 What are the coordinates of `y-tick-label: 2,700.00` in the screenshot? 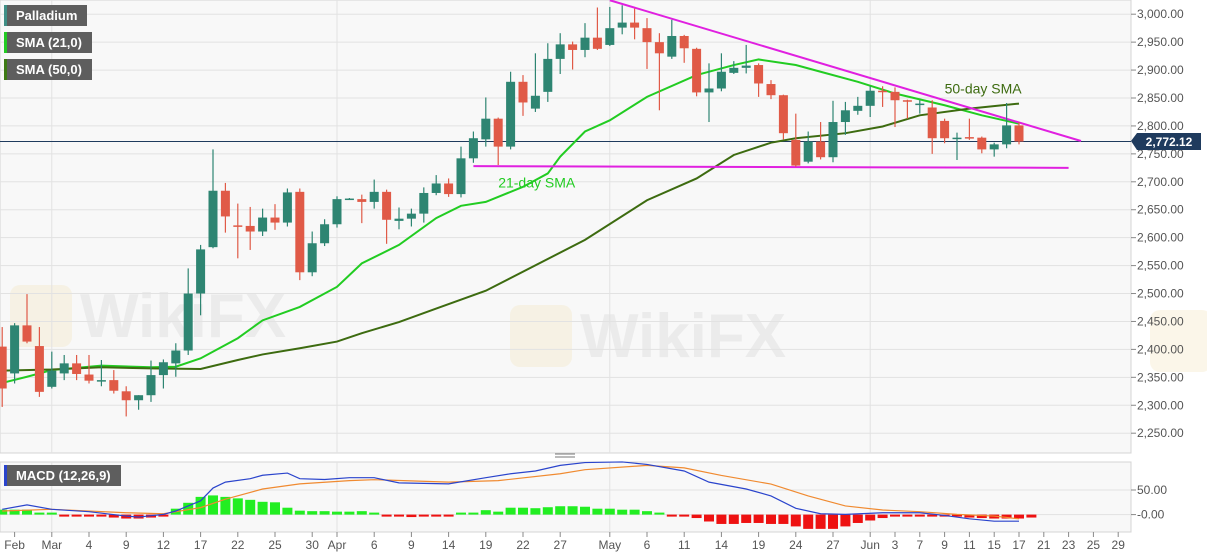 It's located at (1160, 182).